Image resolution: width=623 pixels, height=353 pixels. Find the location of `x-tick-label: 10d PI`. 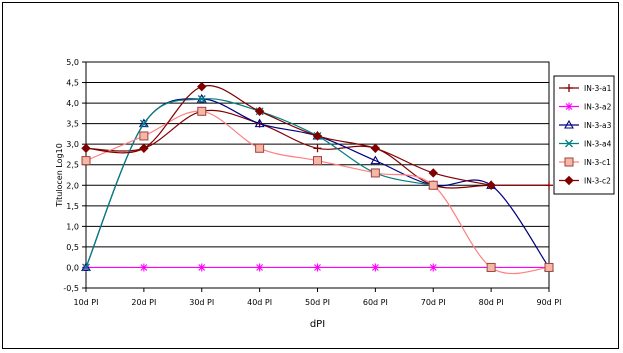

x-tick-label: 10d PI is located at coordinates (86, 302).